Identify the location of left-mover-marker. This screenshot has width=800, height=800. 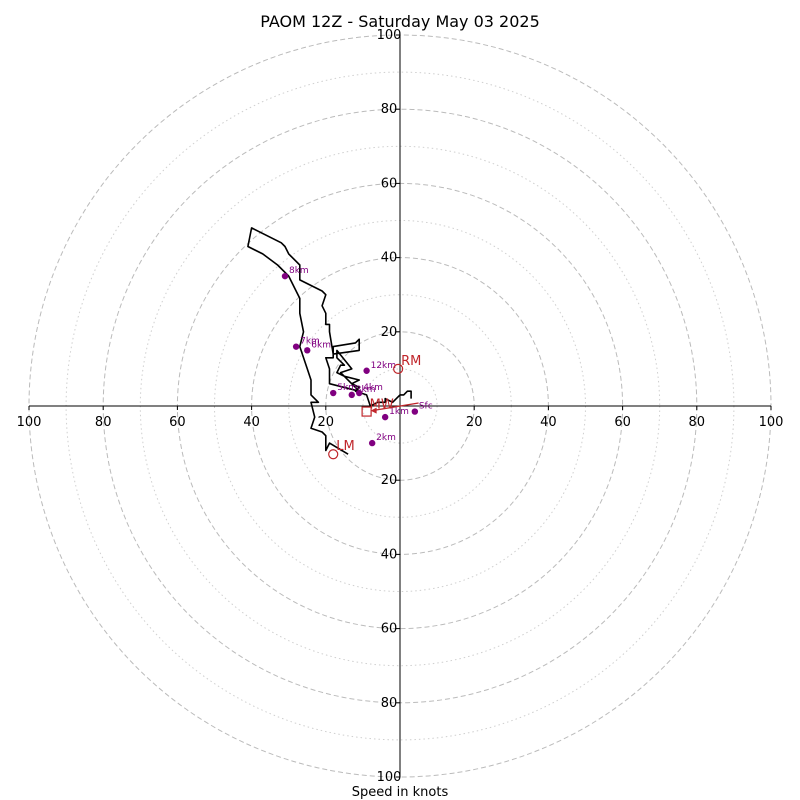
(333, 454).